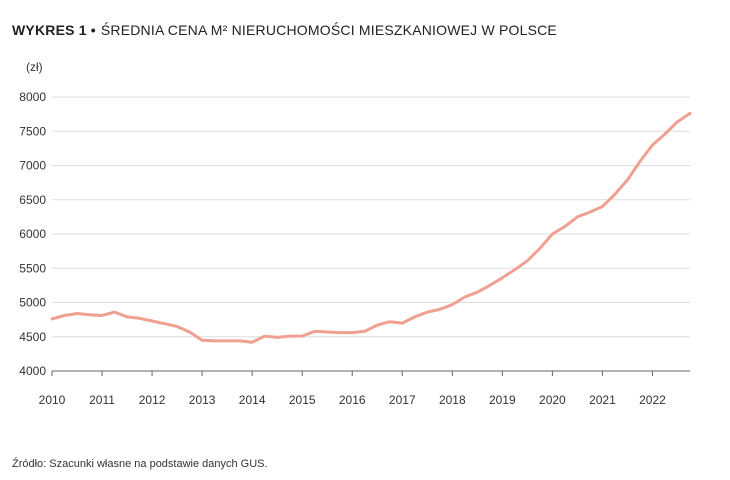  I want to click on x-tick-label: 2020, so click(552, 400).